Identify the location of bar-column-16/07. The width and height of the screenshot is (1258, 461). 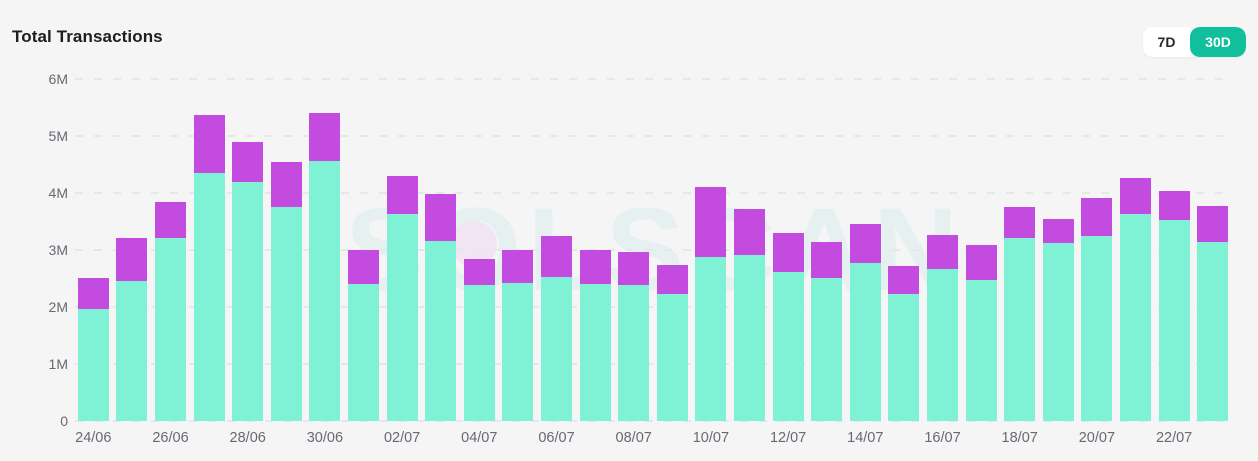
(942, 328).